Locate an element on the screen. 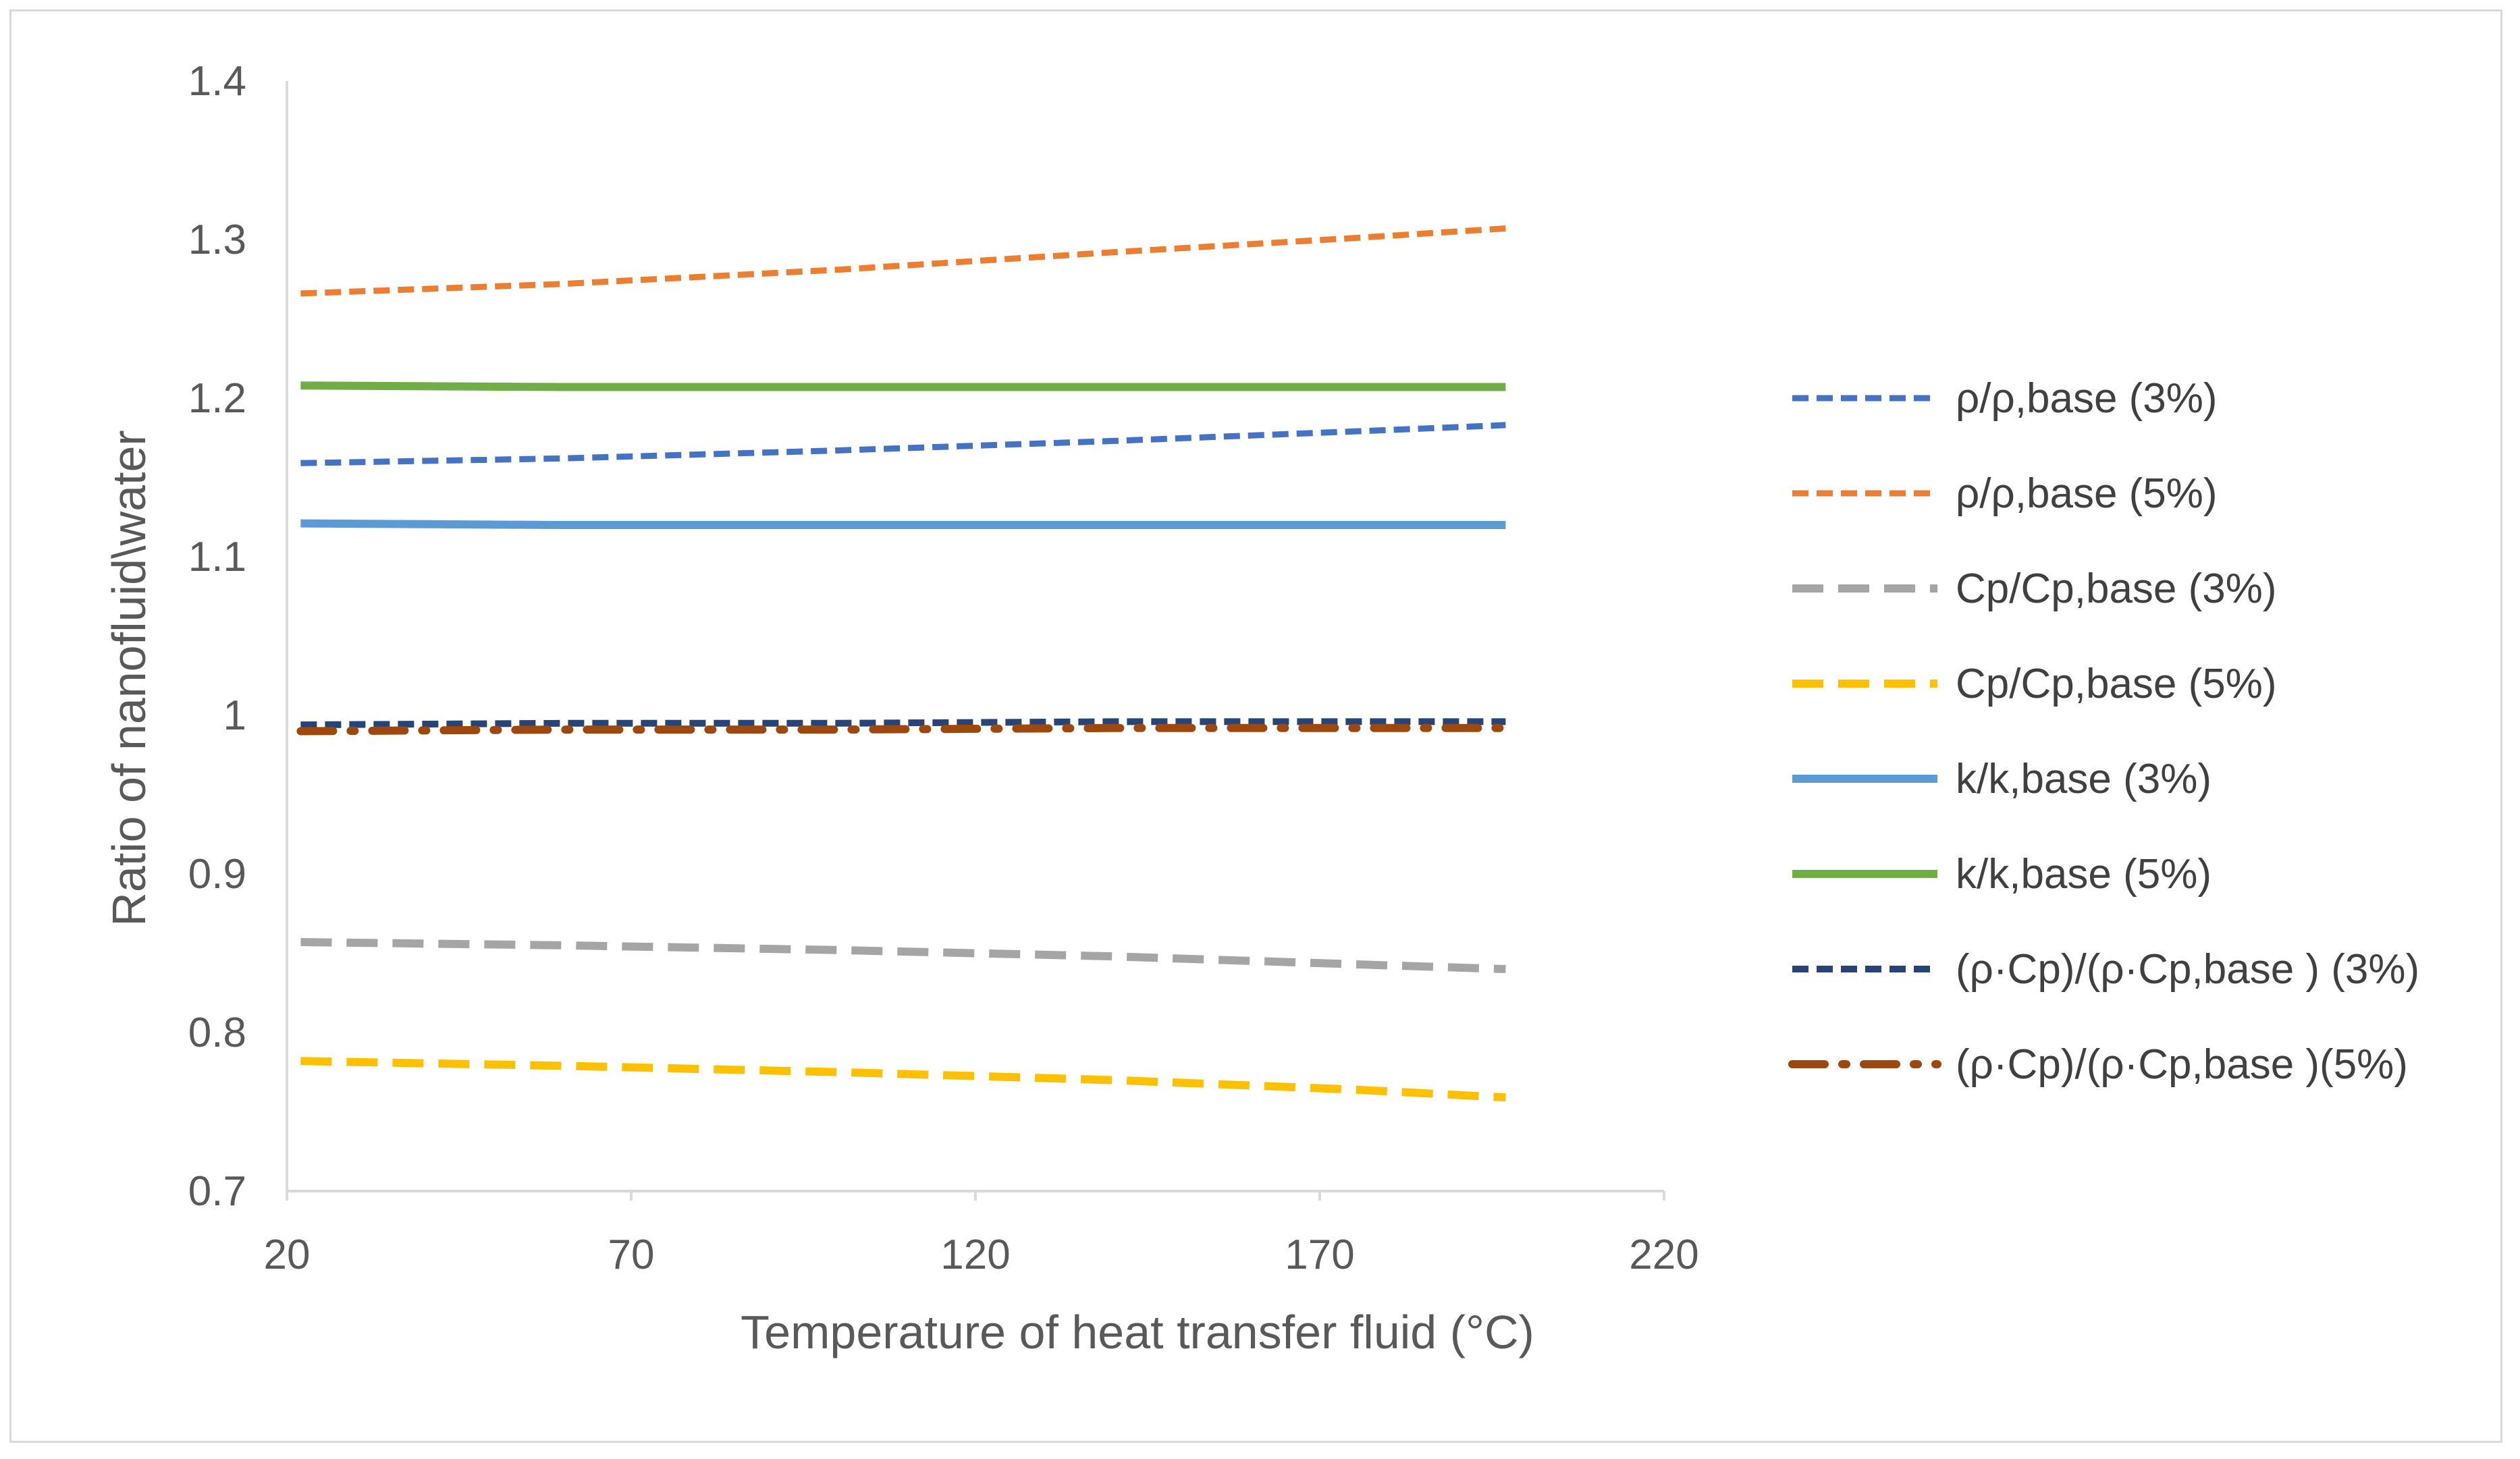  y-tick-label: 1.3 is located at coordinates (217, 240).